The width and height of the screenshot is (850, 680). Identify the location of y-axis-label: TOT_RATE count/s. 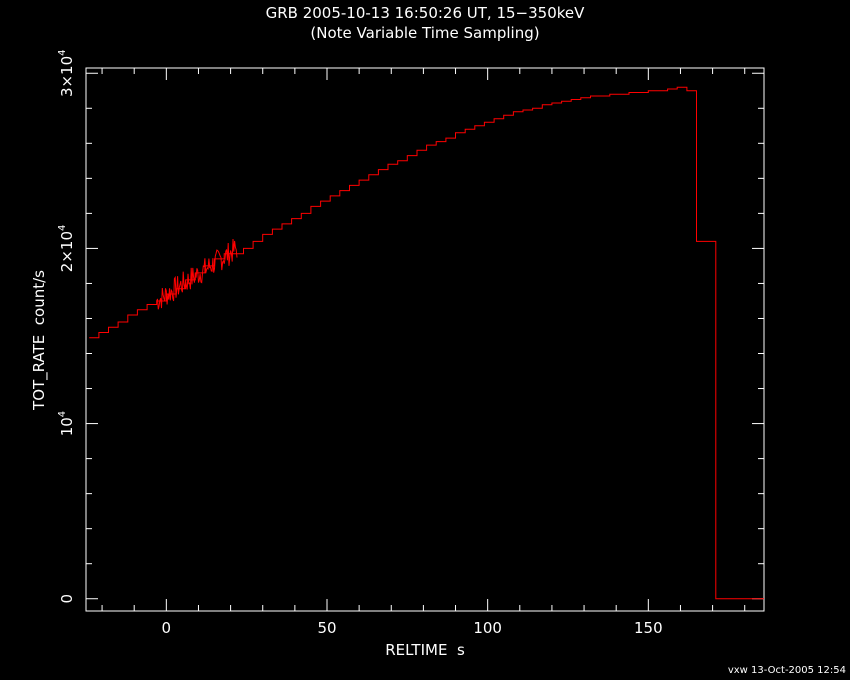
(39, 340).